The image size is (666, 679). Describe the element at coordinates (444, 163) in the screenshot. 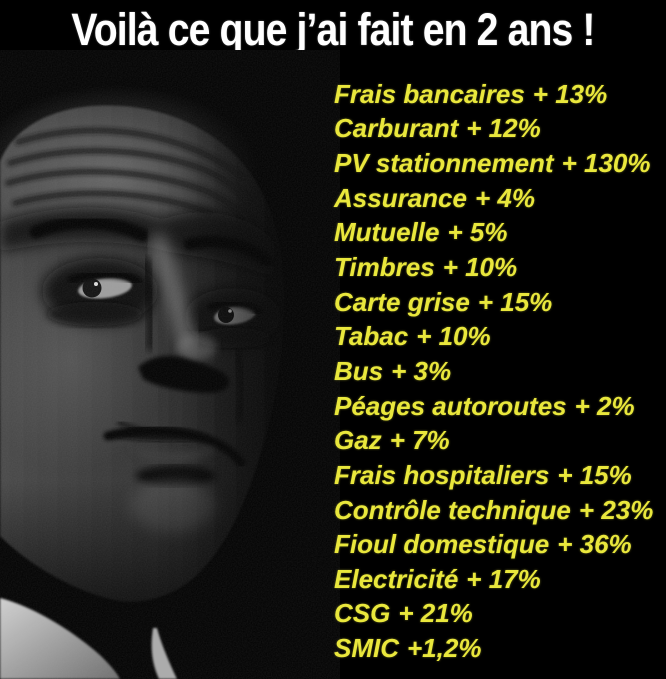

I see `item-label: PV stationnement` at that location.